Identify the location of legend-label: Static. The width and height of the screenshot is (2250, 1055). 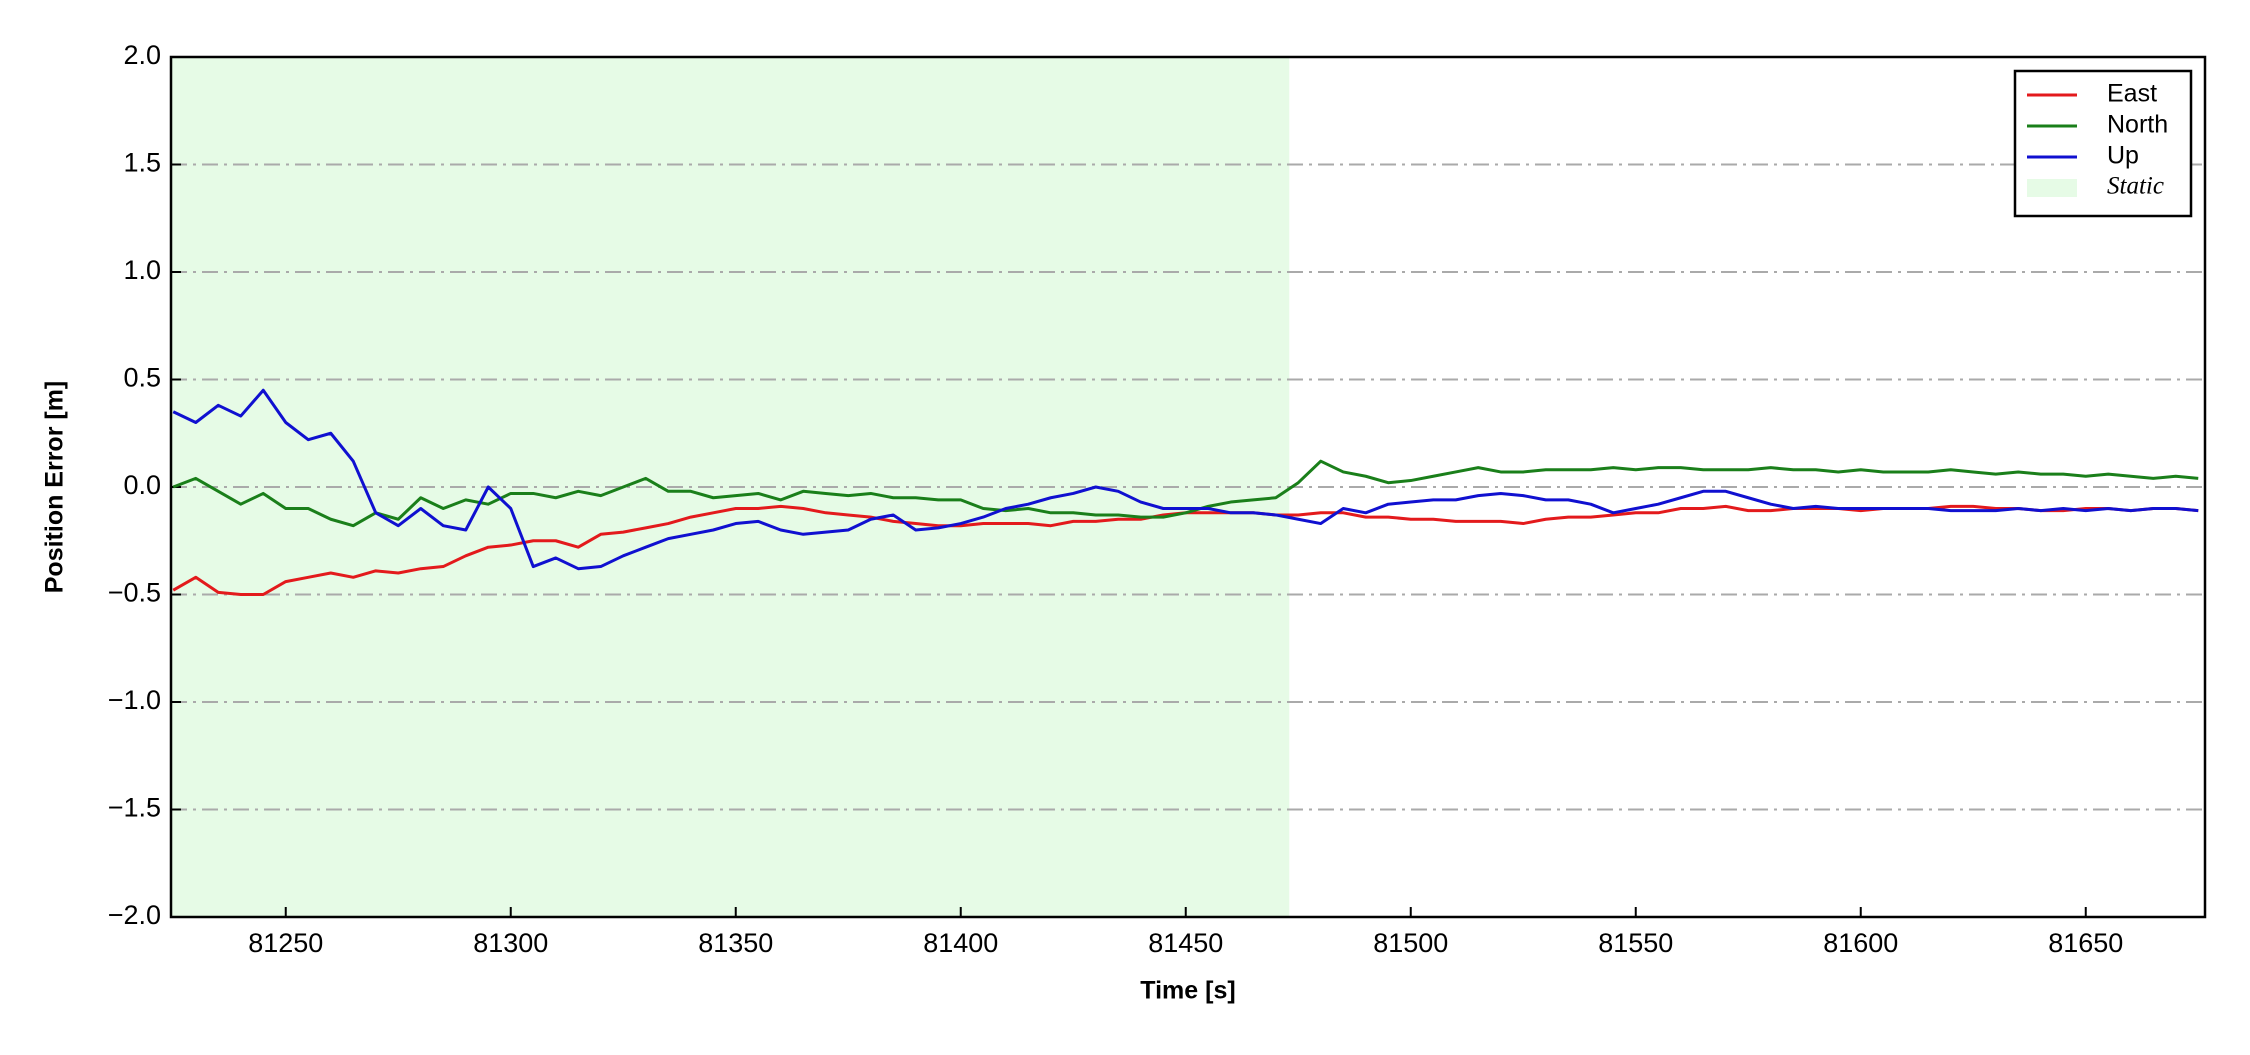
(2135, 186).